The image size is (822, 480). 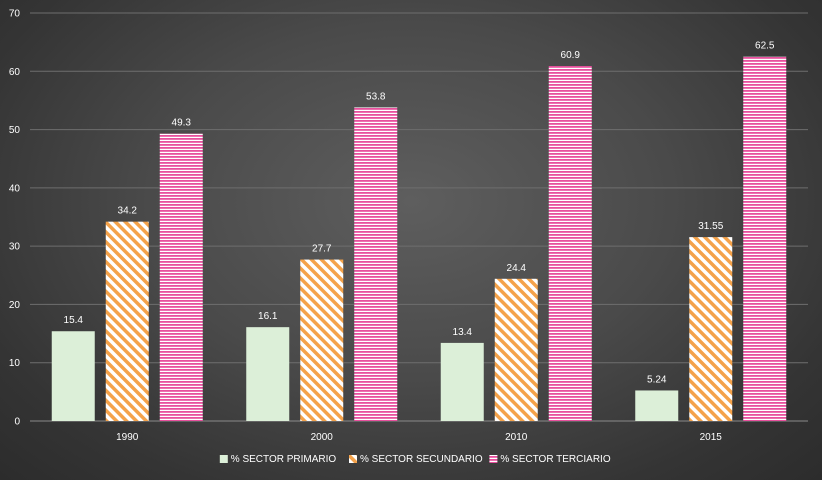 I want to click on y-tick-label: 30, so click(x=15, y=247).